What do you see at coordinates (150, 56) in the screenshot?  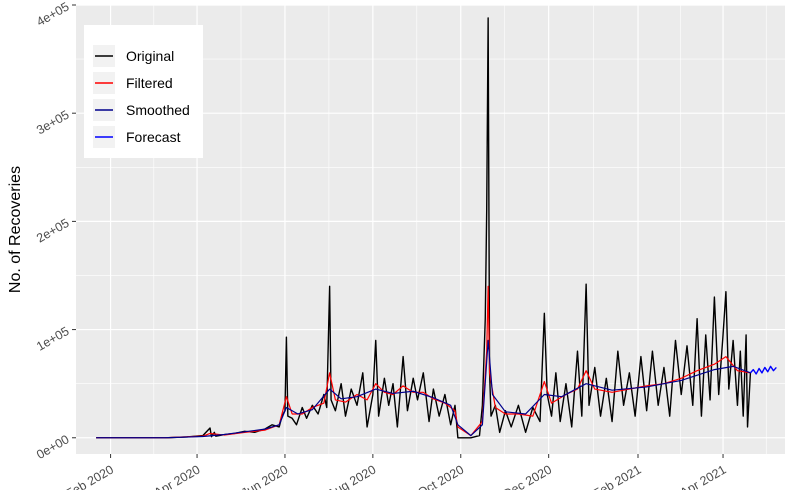 I see `legend-label-original: Original` at bounding box center [150, 56].